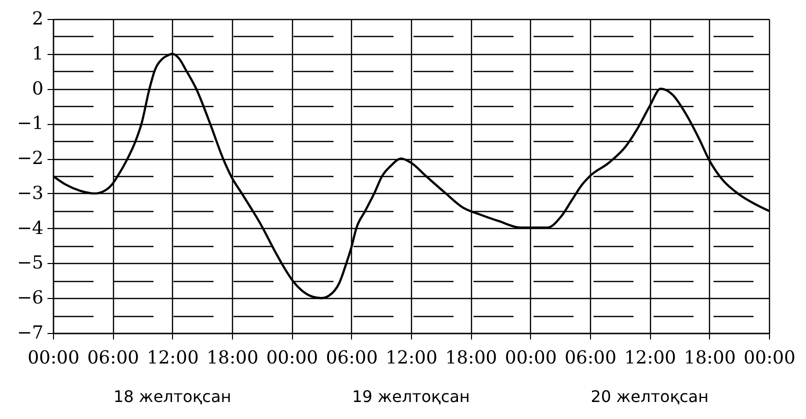  Describe the element at coordinates (30, 263) in the screenshot. I see `y-tick-label: −5` at that location.